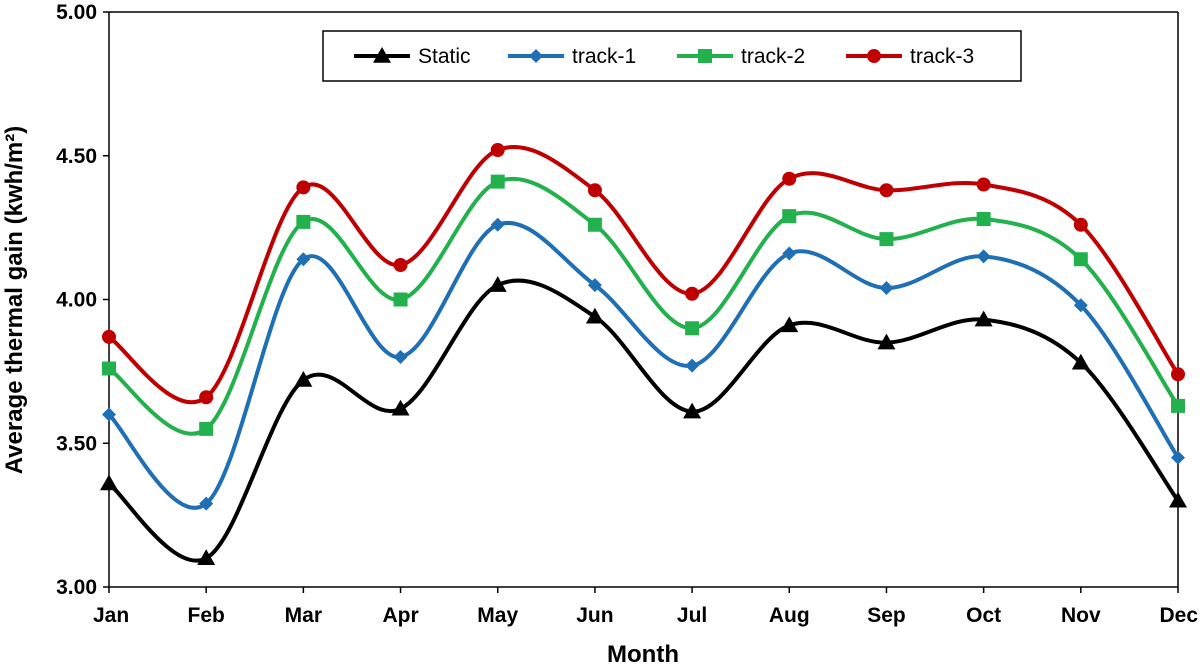 Image resolution: width=1200 pixels, height=669 pixels. I want to click on y-tick-label: 3.00, so click(76, 587).